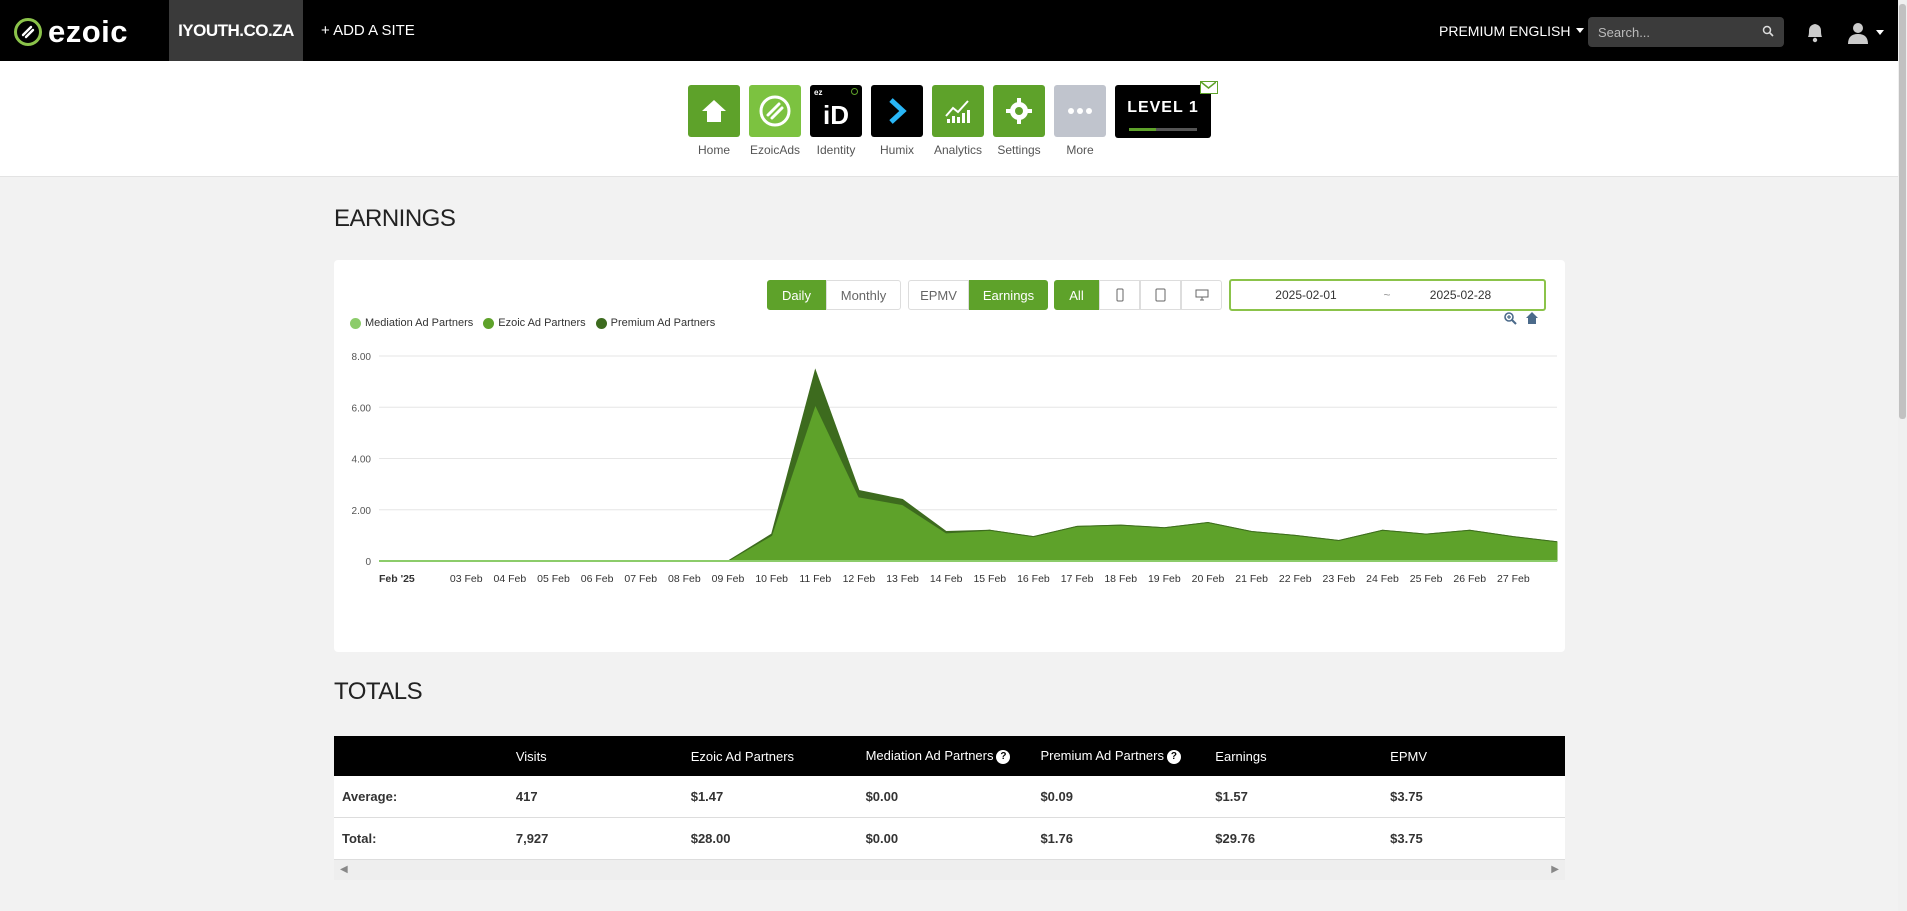 The image size is (1907, 911). What do you see at coordinates (370, 796) in the screenshot?
I see `row-label: Average:` at bounding box center [370, 796].